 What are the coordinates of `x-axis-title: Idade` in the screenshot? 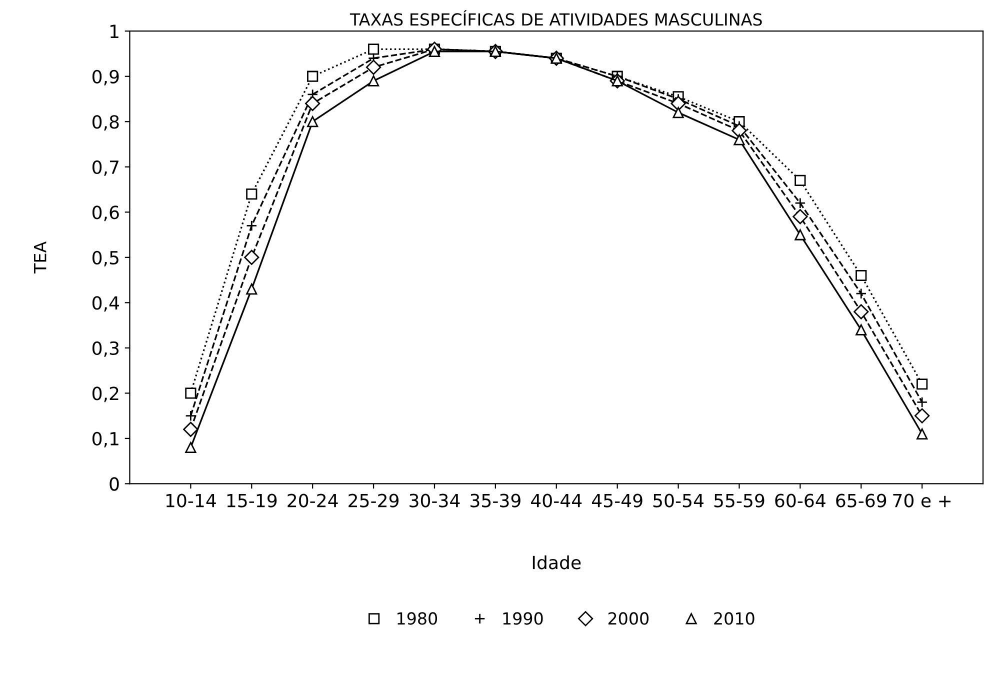 It's located at (556, 562).